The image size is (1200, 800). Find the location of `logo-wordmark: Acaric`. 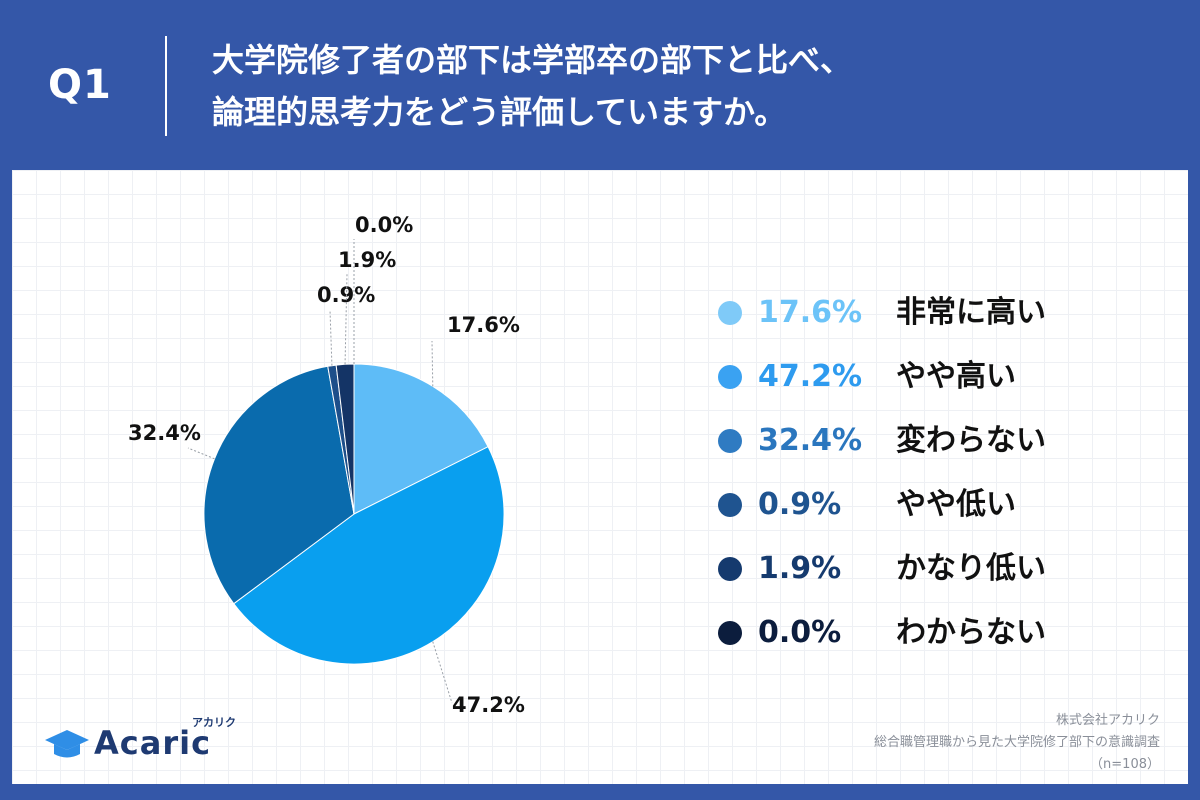

logo-wordmark: Acaric is located at coordinates (153, 743).